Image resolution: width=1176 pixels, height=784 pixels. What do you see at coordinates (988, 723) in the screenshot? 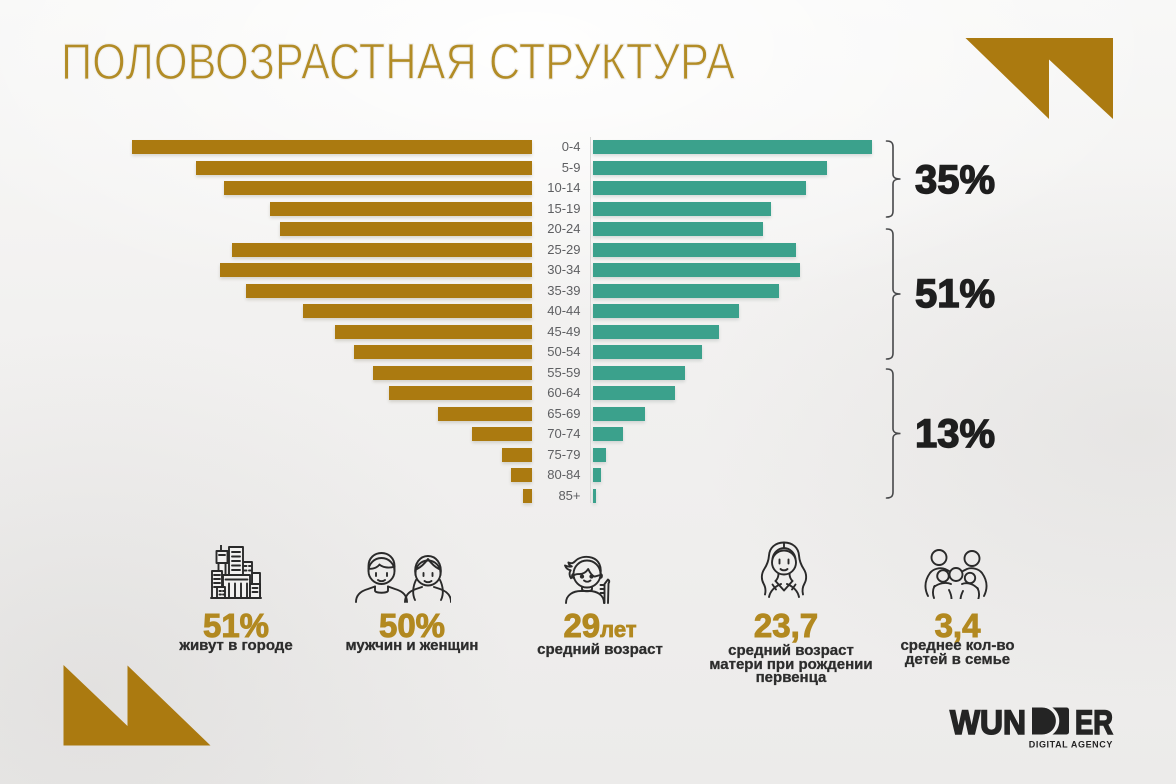
I see `svg-text: WUN` at bounding box center [988, 723].